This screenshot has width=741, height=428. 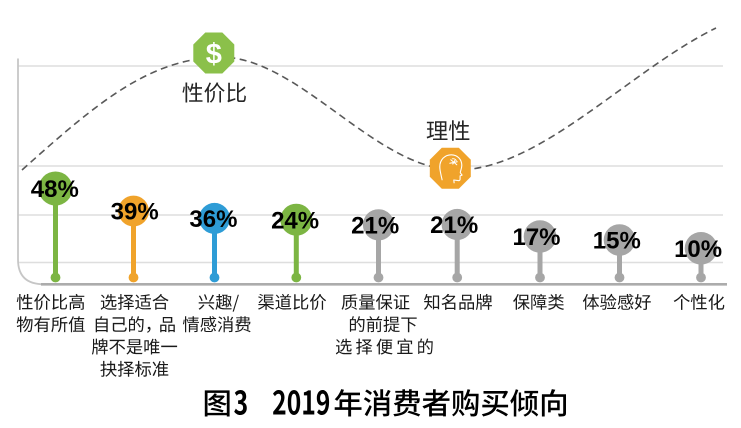 What do you see at coordinates (295, 220) in the screenshot?
I see `svg-text: 24%` at bounding box center [295, 220].